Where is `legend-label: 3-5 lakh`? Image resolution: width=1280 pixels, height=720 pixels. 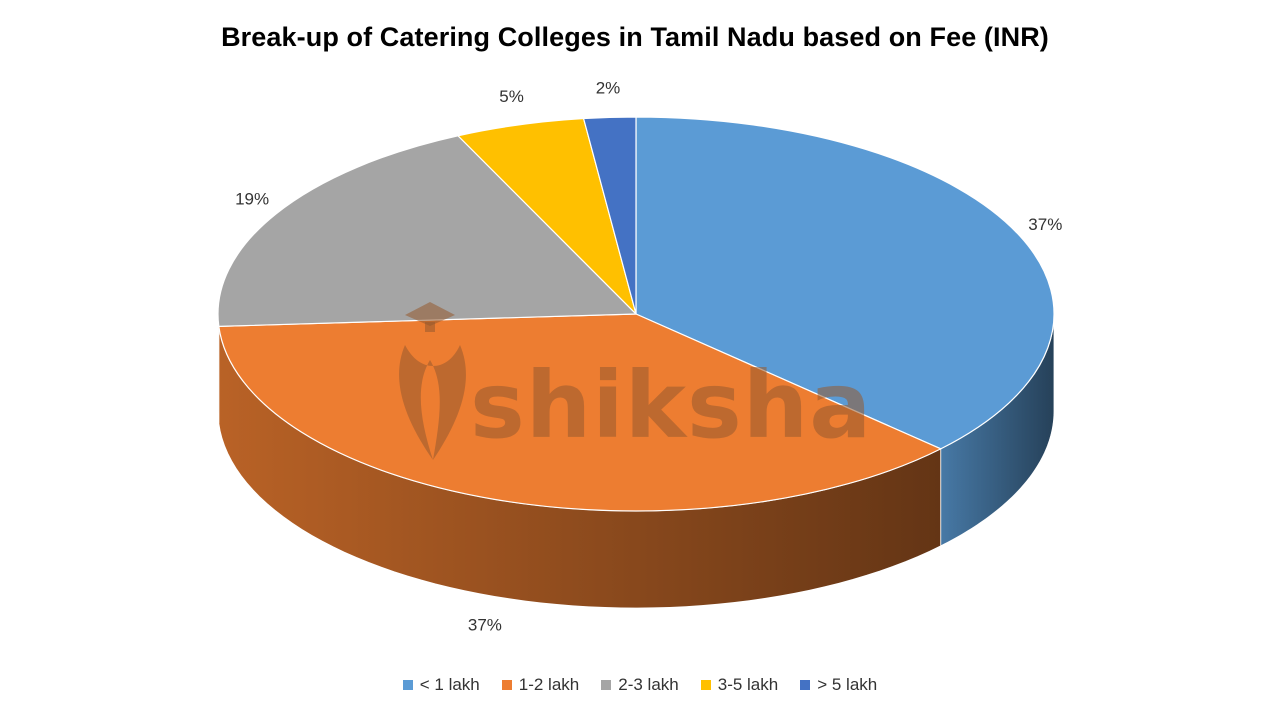 legend-label: 3-5 lakh is located at coordinates (748, 684).